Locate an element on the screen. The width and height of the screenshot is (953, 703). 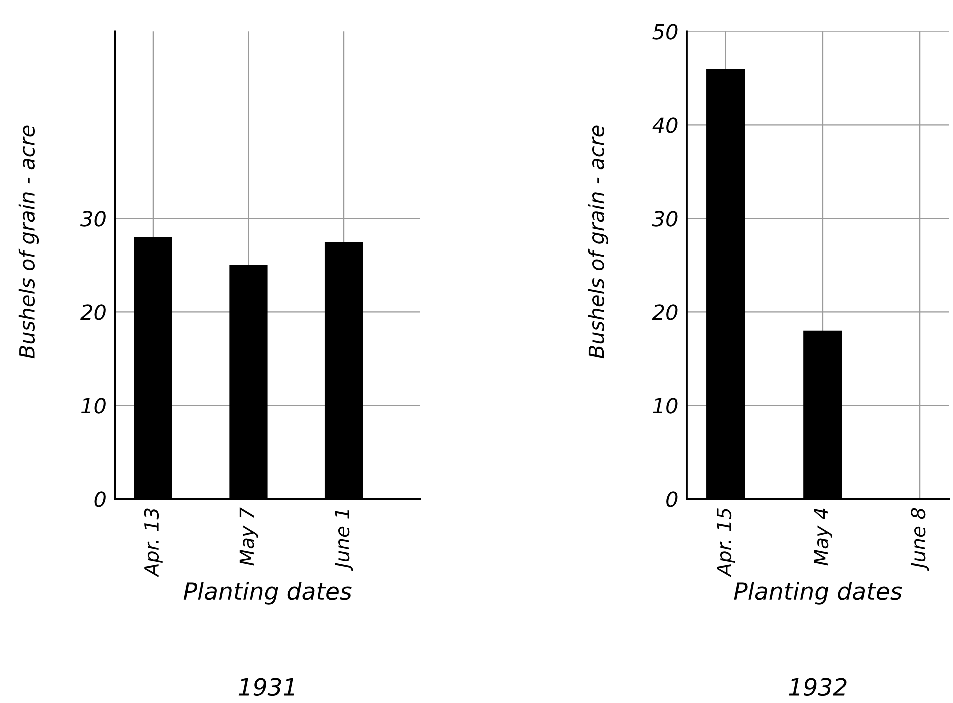
text: 1931 is located at coordinates (266, 687).